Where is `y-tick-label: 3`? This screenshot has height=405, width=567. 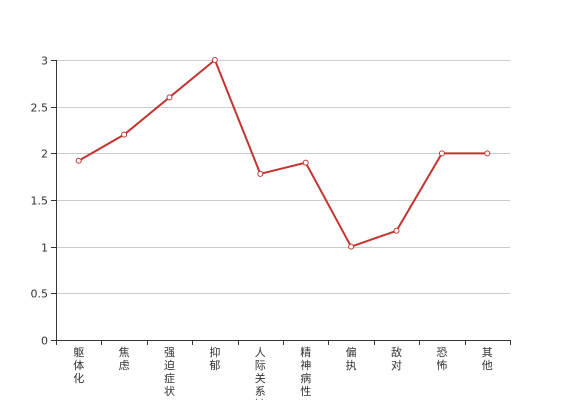 y-tick-label: 3 is located at coordinates (44, 61).